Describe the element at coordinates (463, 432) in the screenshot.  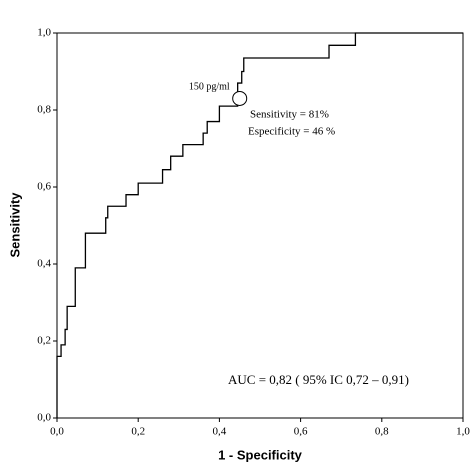
I see `x-tick-label: 1,0` at that location.